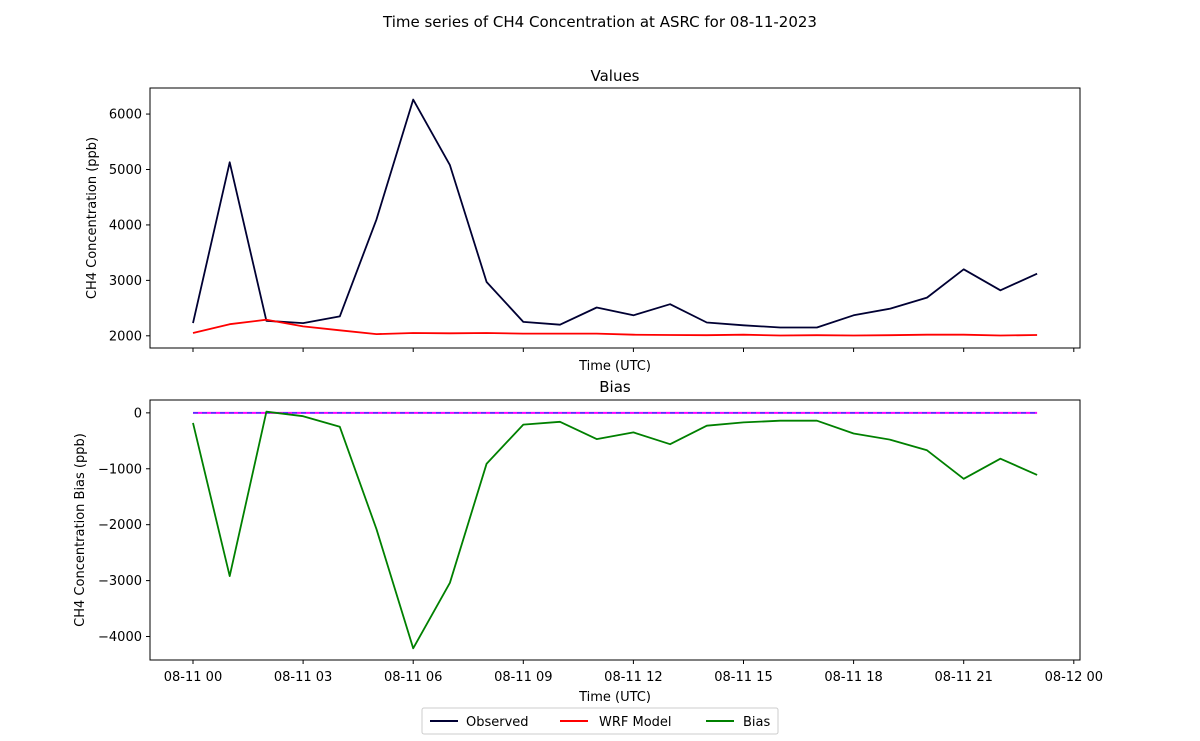 The width and height of the screenshot is (1200, 741). What do you see at coordinates (633, 677) in the screenshot?
I see `x-tick-label: 08-11 12` at bounding box center [633, 677].